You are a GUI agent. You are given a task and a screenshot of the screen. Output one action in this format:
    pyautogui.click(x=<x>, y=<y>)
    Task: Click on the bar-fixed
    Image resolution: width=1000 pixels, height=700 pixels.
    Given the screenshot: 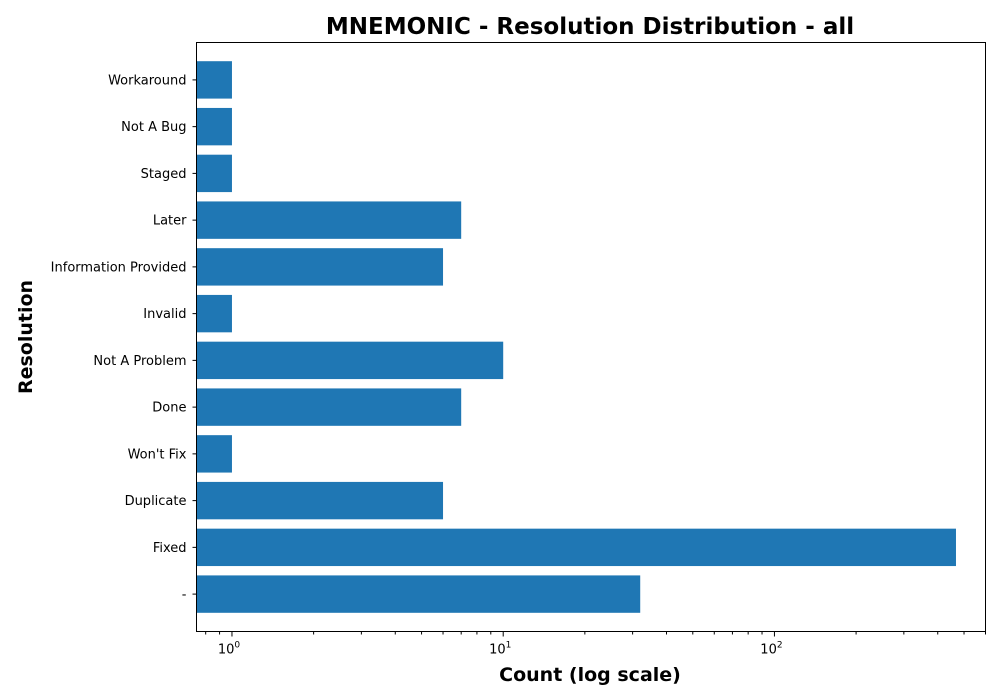 What is the action you would take?
    pyautogui.click(x=576, y=547)
    